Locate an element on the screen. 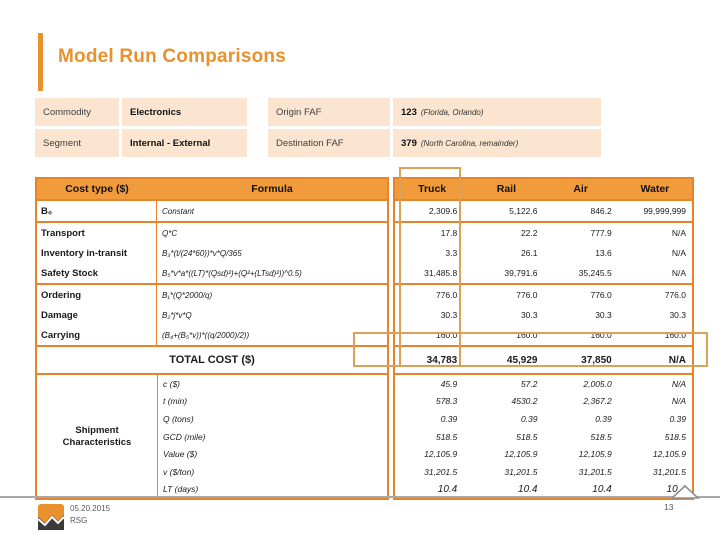 The width and height of the screenshot is (720, 540). value-cell-truck: 12,105.9 is located at coordinates (441, 454).